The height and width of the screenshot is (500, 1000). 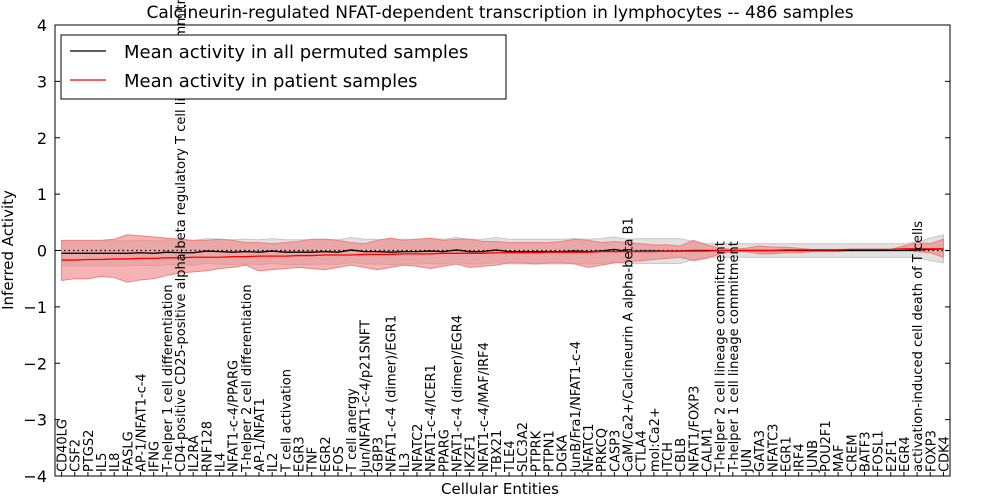 What do you see at coordinates (615, 451) in the screenshot?
I see `x-tick-label: CASP3` at bounding box center [615, 451].